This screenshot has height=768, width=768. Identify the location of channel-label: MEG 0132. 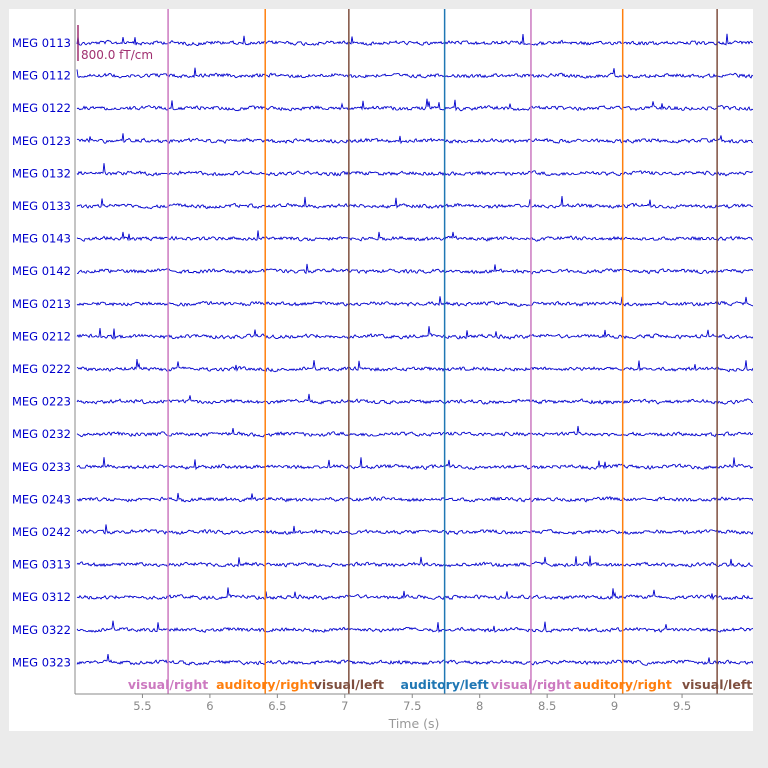
(41, 173).